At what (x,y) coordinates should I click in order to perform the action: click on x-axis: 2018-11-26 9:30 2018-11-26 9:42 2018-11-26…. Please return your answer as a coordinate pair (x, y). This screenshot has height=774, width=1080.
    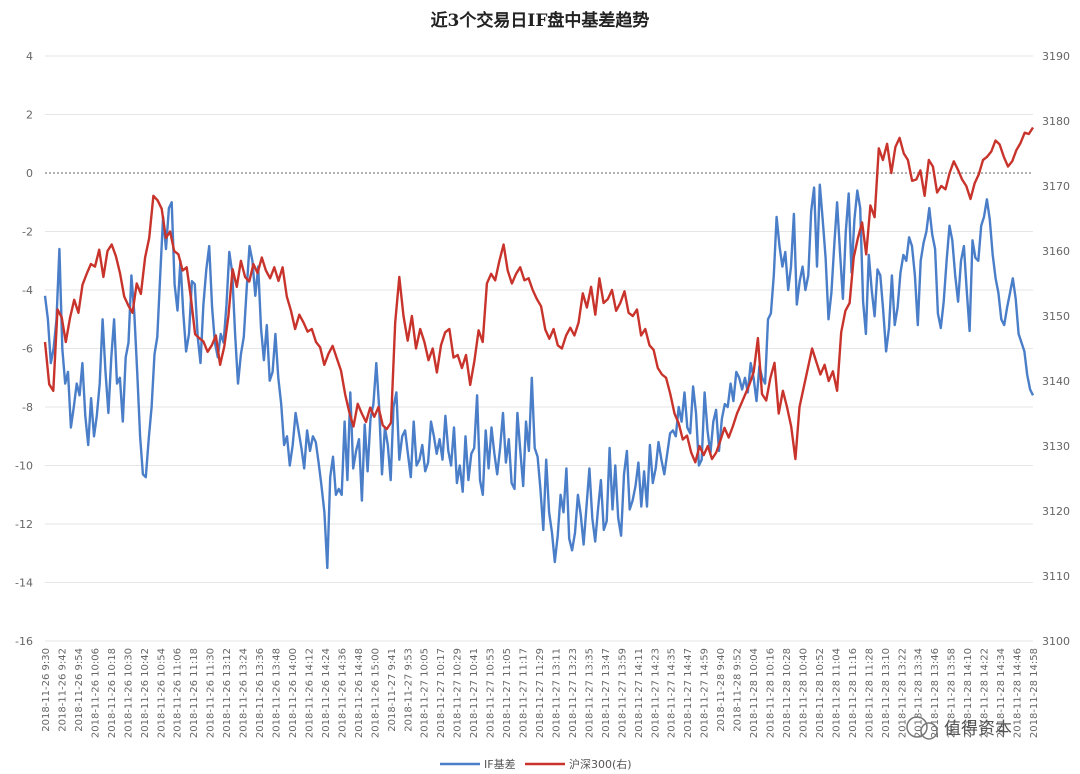
    Looking at the image, I should click on (540, 693).